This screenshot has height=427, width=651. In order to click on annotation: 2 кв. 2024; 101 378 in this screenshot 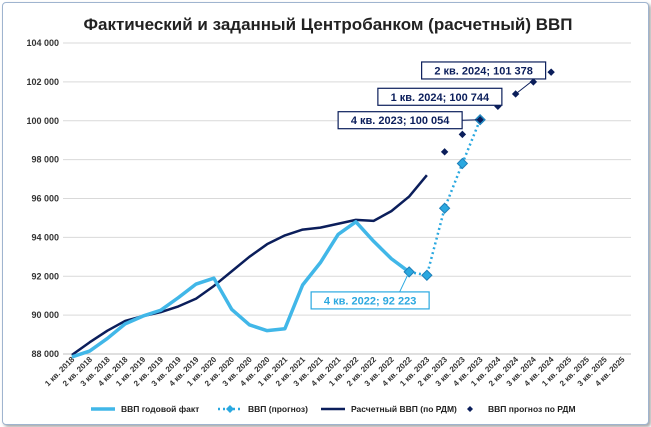, I will do `click(484, 78)`.